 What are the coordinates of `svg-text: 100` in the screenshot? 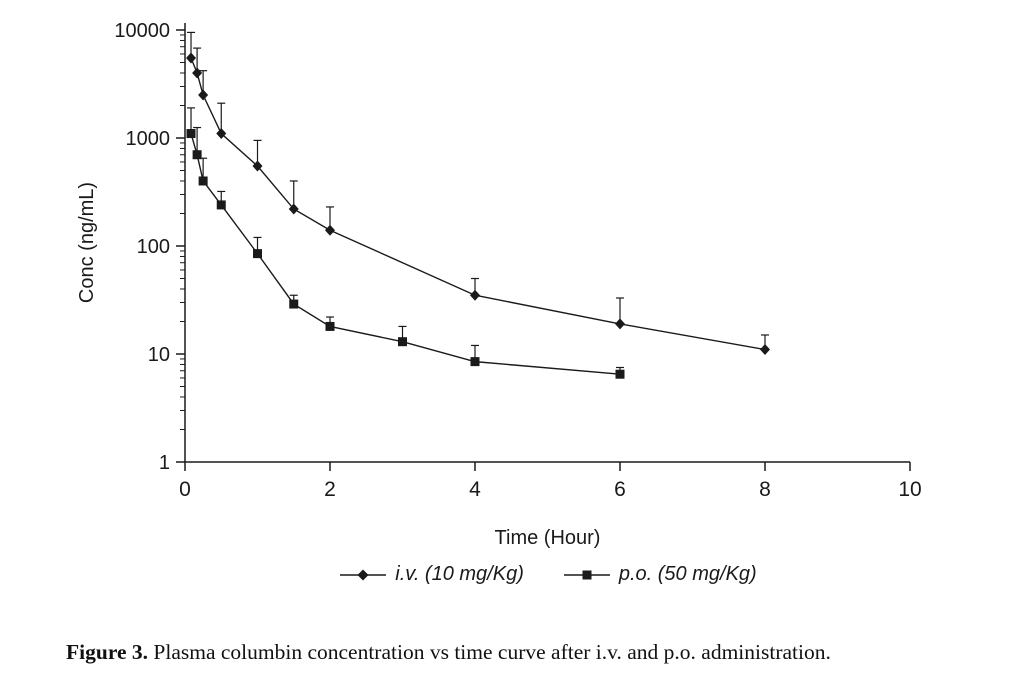 It's located at (153, 247).